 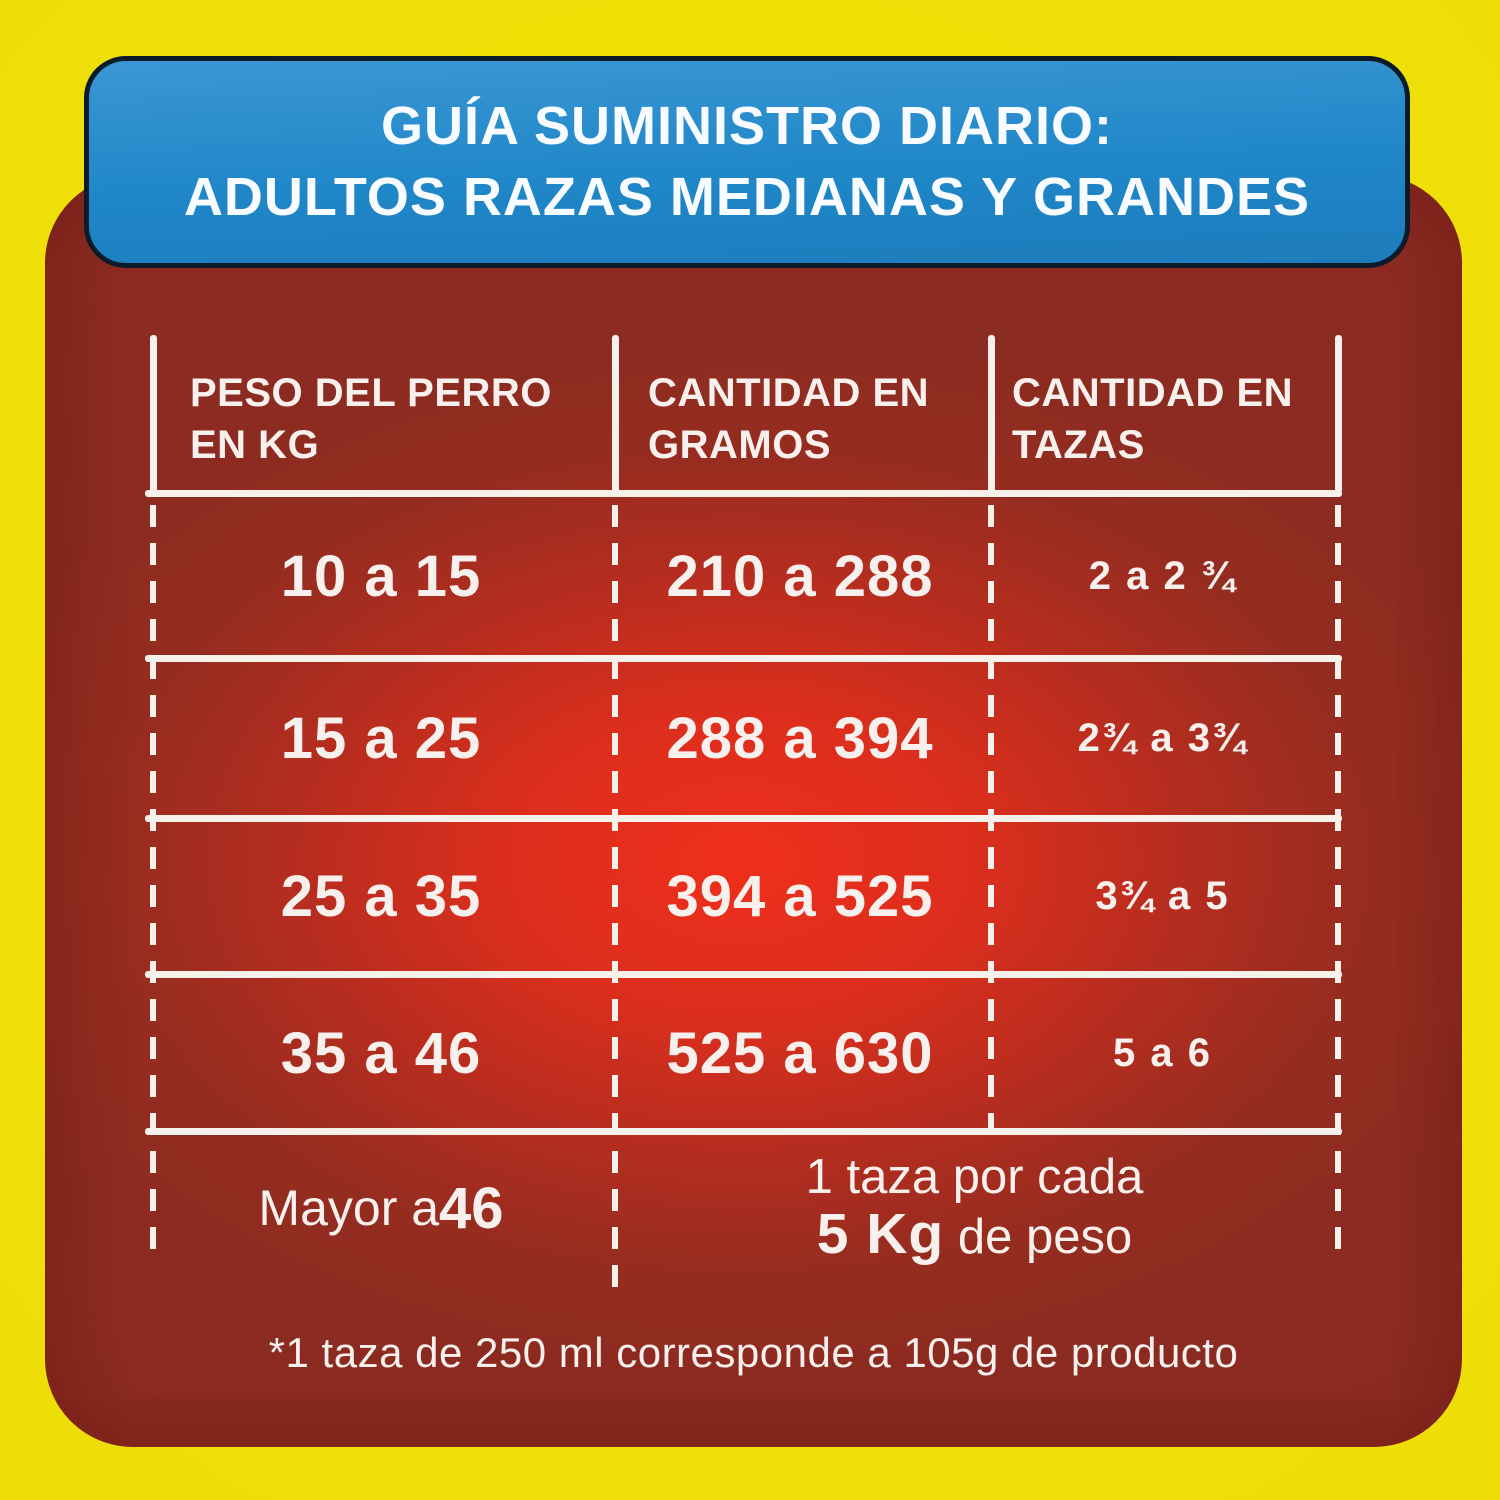 I want to click on cell-gramos-row3: 394 a 525, so click(x=800, y=896).